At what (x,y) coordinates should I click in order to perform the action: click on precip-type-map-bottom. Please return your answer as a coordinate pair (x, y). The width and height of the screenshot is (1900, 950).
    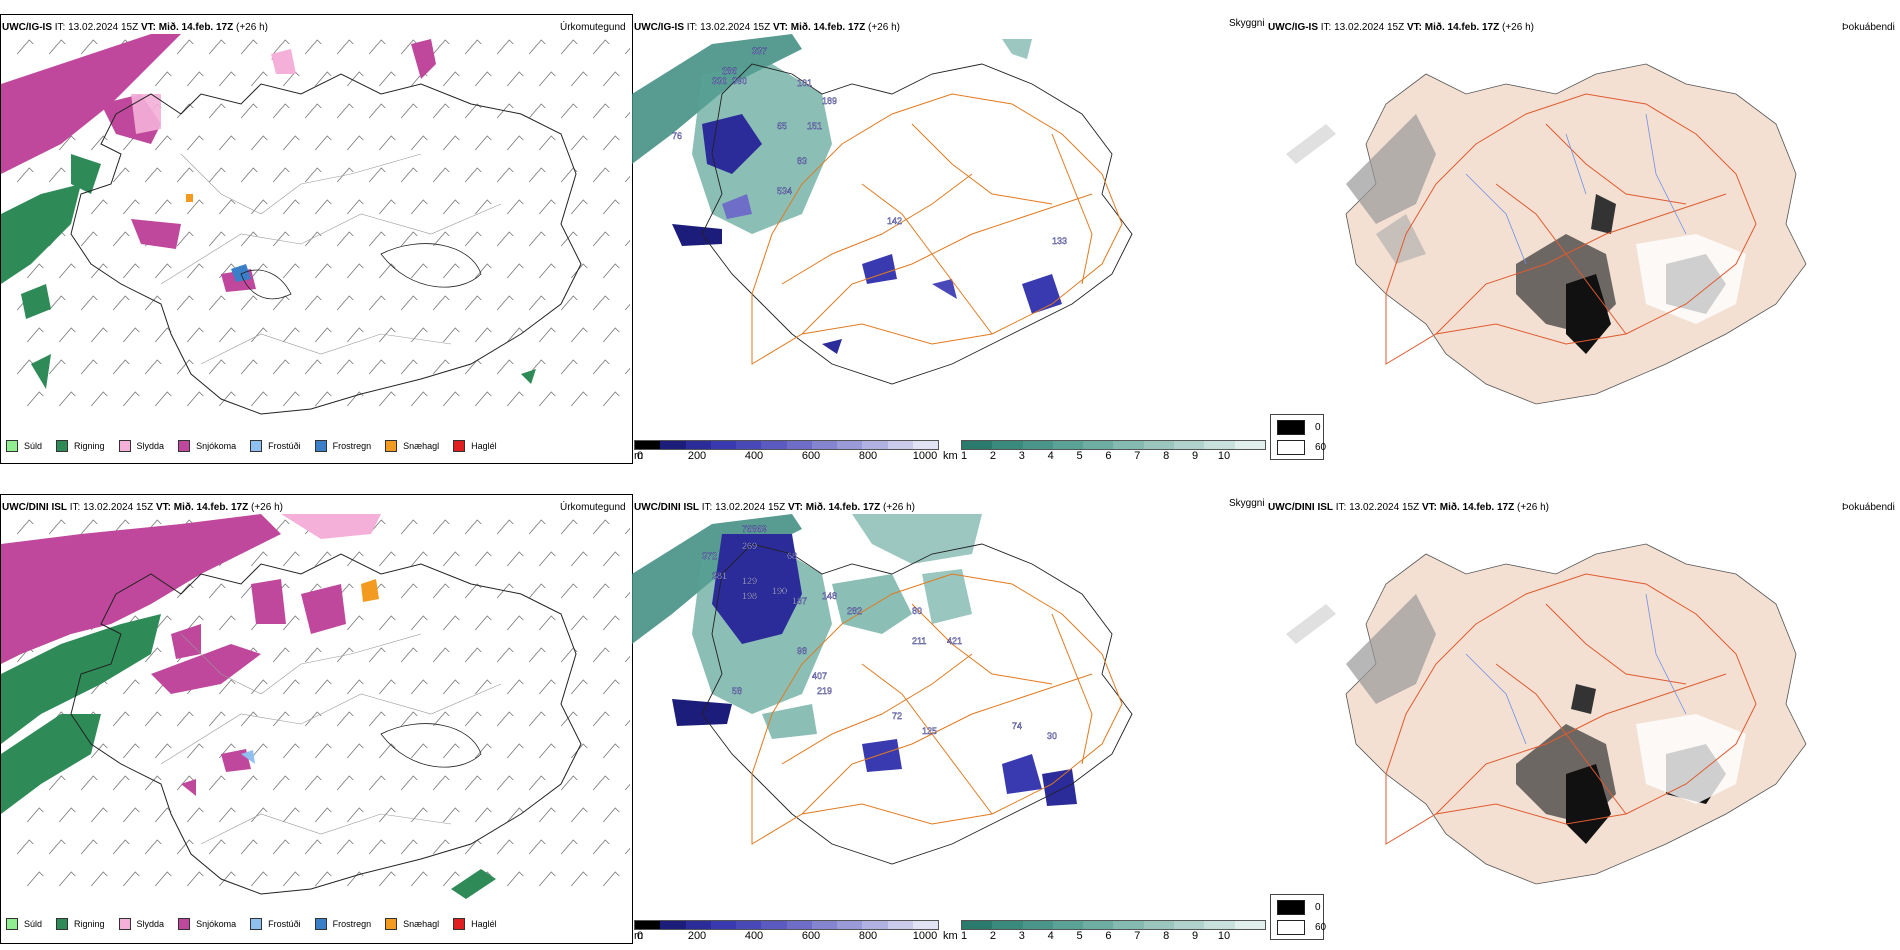
    Looking at the image, I should click on (315, 706).